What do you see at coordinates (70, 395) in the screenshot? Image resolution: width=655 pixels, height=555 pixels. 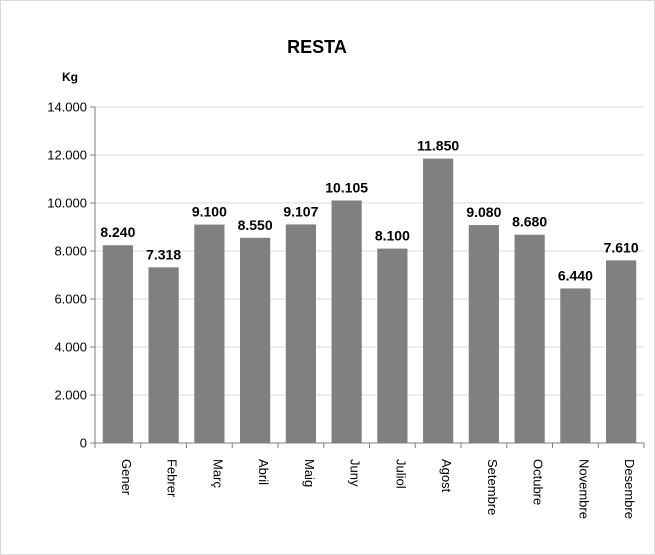 I see `y-tick-label: 2.000` at bounding box center [70, 395].